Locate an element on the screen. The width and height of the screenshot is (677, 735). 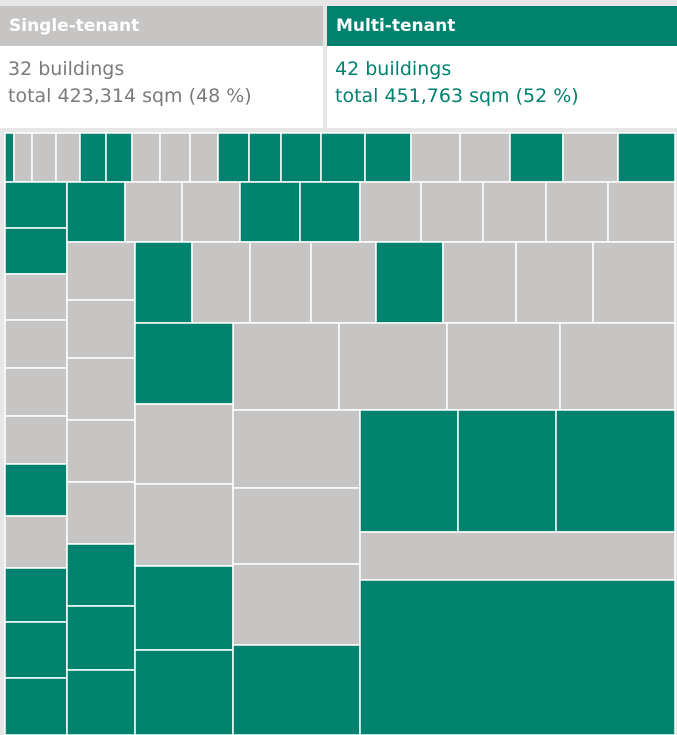
total-area: total 423,314 sqm (48 %) is located at coordinates (130, 96).